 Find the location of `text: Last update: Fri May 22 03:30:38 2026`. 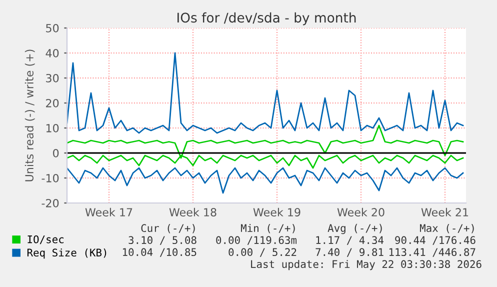

text: Last update: Fri May 22 03:30:38 2026 is located at coordinates (366, 265).